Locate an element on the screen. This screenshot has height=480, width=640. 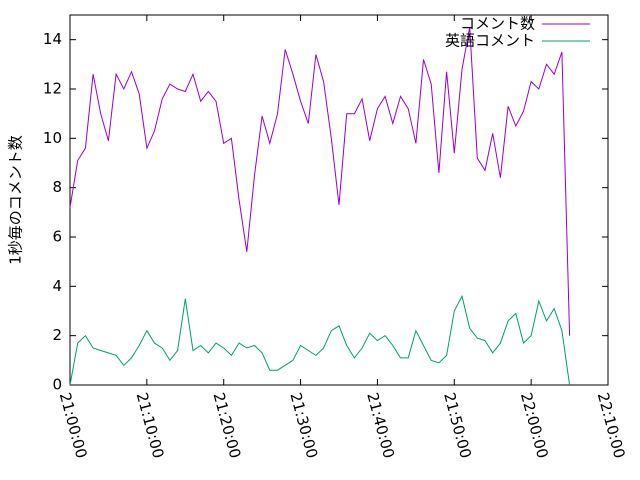
legend-label: コメント数 is located at coordinates (497, 24).